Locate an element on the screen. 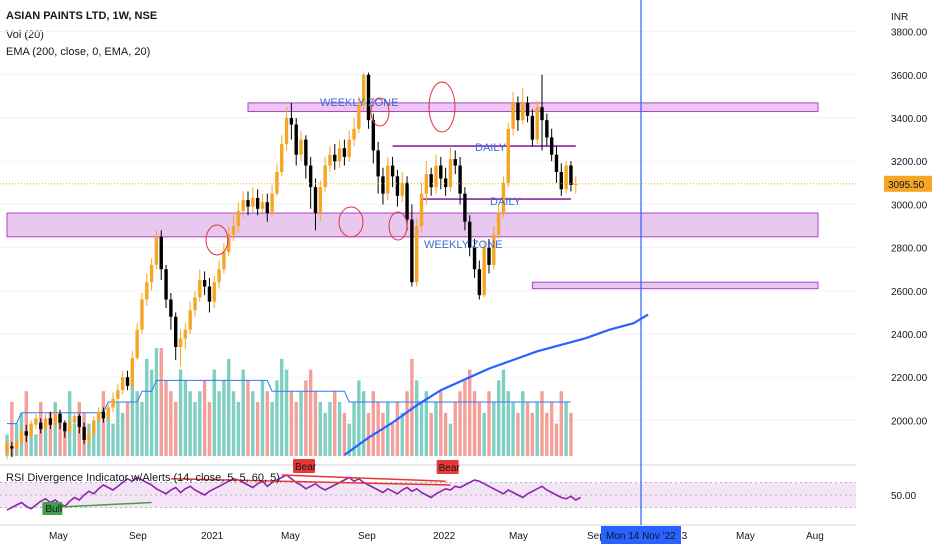  time-axis: MaySep2021MaySep2022MaySep2023MayAug is located at coordinates (428, 533).